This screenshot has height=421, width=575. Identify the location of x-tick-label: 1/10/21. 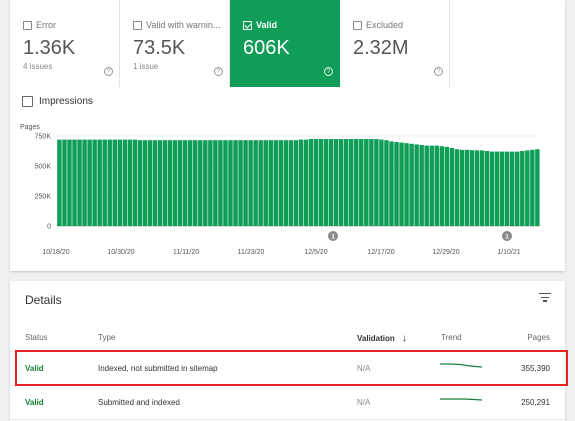
(508, 252).